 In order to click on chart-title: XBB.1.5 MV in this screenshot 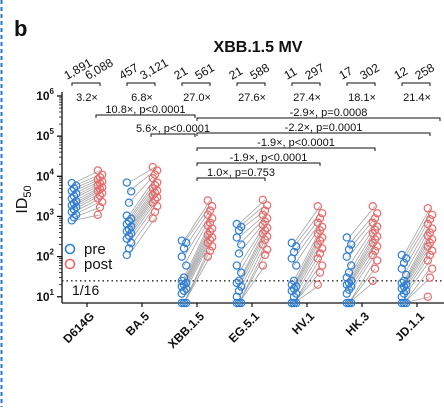, I will do `click(258, 47)`.